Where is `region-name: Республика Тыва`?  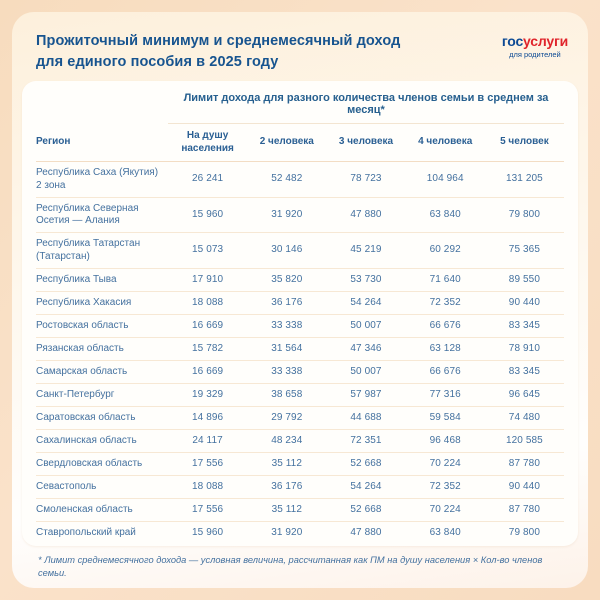 region-name: Республика Тыва is located at coordinates (76, 279).